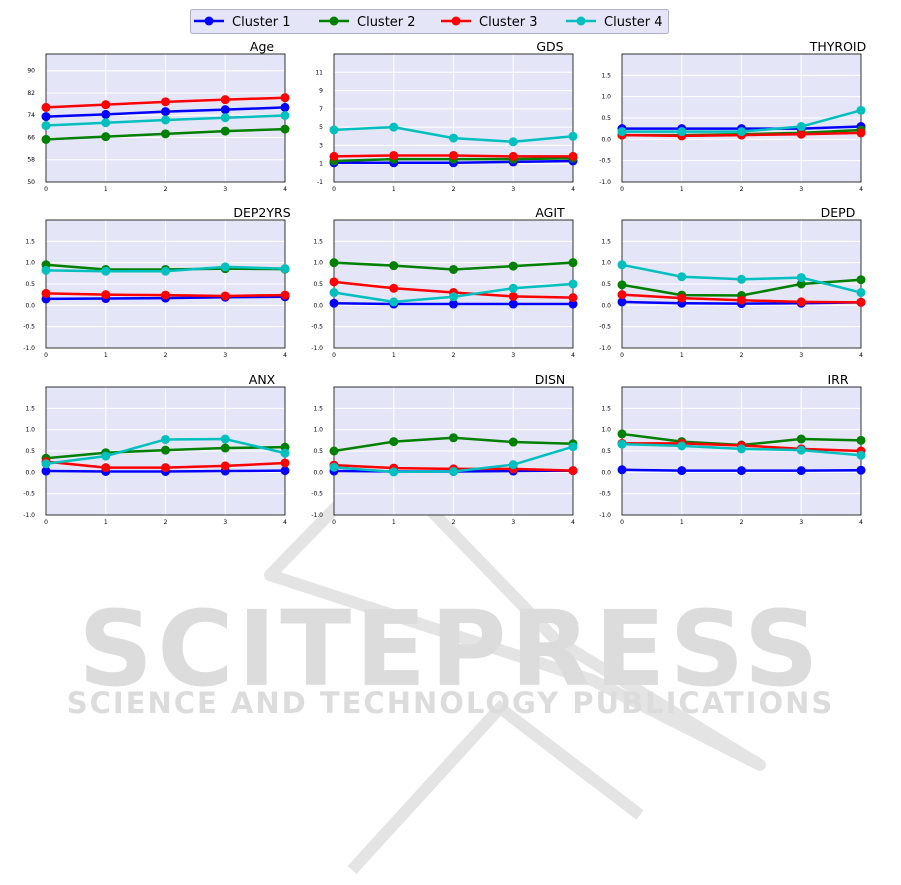  Describe the element at coordinates (31, 182) in the screenshot. I see `y-tick-label: 50` at that location.